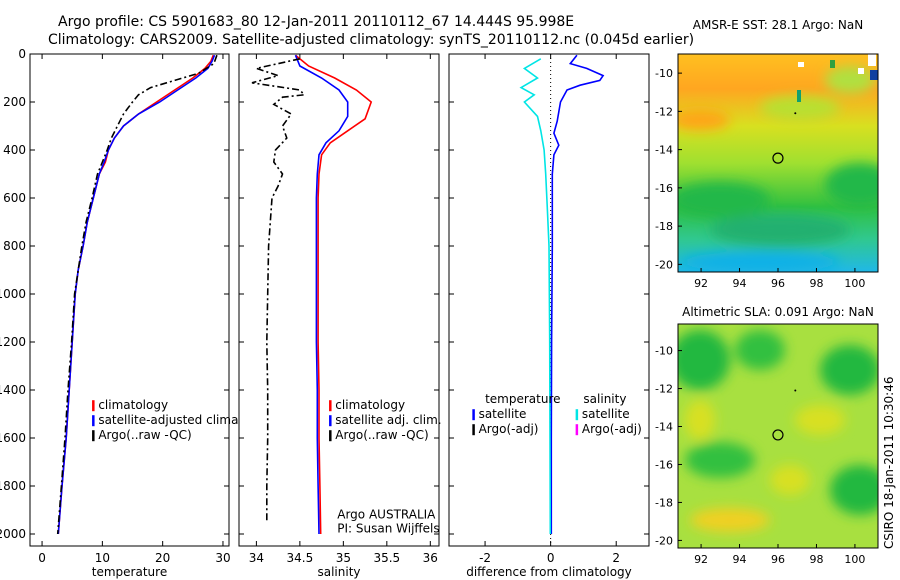  I want to click on temperature-ytick-label: 1800, so click(13, 486).